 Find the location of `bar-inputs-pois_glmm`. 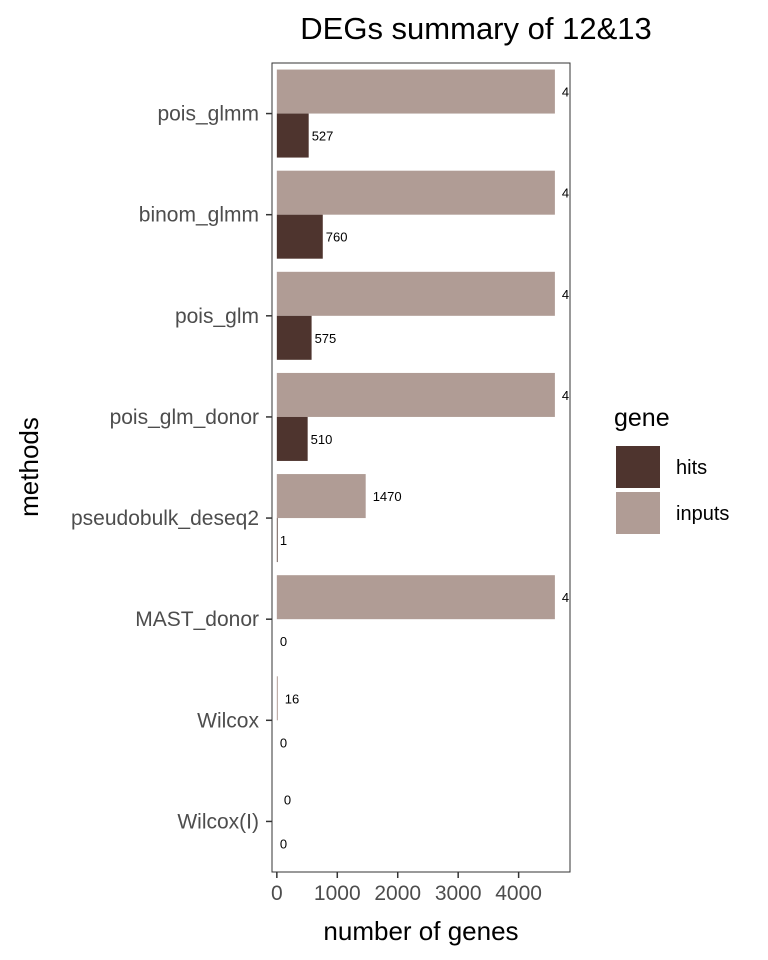

bar-inputs-pois_glmm is located at coordinates (415, 91).